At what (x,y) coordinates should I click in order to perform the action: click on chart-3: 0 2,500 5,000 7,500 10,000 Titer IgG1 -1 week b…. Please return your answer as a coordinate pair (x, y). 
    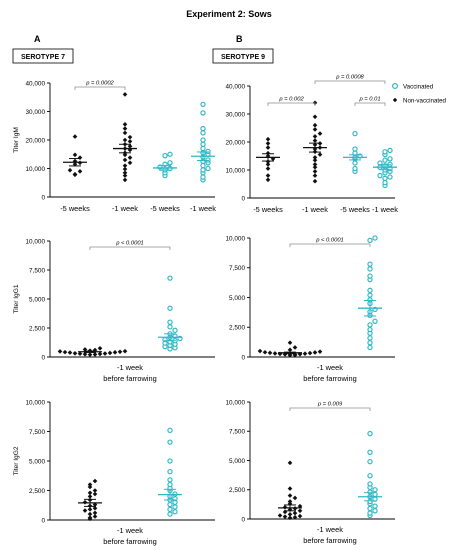
    Looking at the image, I should click on (114, 310).